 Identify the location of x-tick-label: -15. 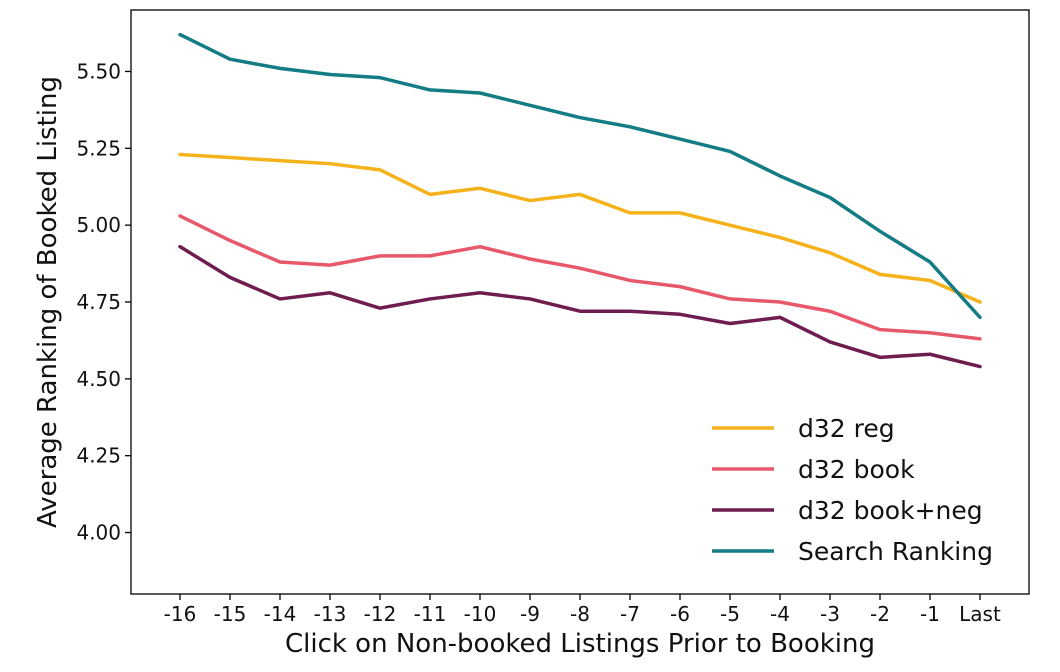
(230, 614).